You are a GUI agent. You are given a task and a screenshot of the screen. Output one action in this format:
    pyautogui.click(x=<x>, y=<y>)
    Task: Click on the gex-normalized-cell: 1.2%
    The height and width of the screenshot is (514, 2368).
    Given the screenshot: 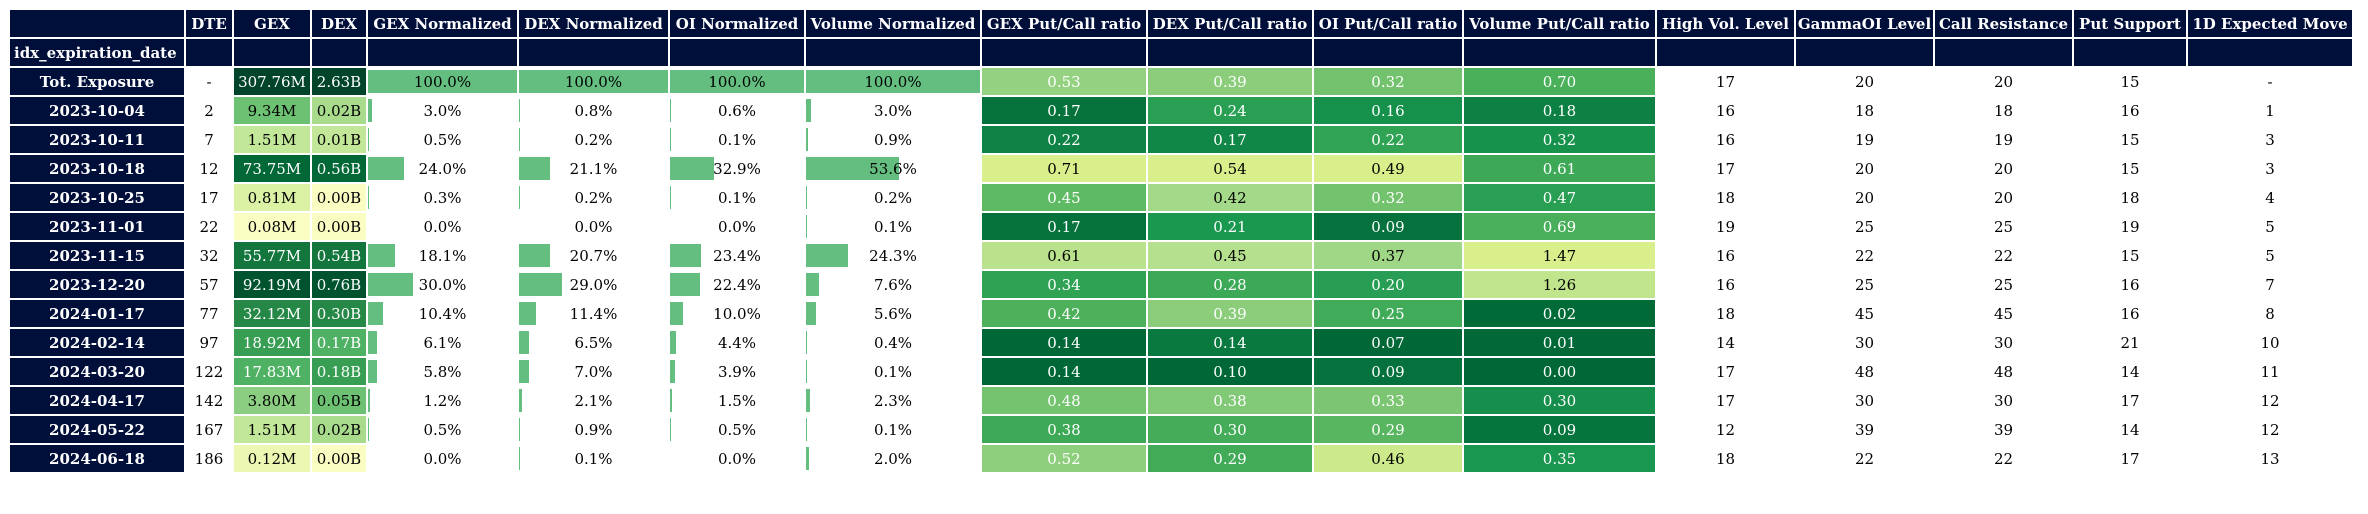 What is the action you would take?
    pyautogui.click(x=442, y=400)
    